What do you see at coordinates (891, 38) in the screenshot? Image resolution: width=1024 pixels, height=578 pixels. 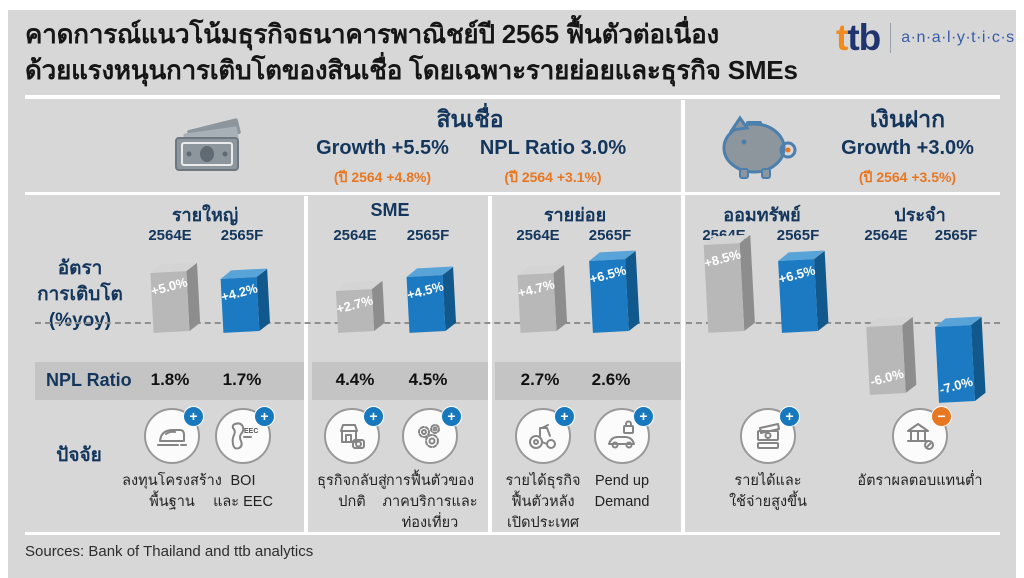 I see `logo-divider` at bounding box center [891, 38].